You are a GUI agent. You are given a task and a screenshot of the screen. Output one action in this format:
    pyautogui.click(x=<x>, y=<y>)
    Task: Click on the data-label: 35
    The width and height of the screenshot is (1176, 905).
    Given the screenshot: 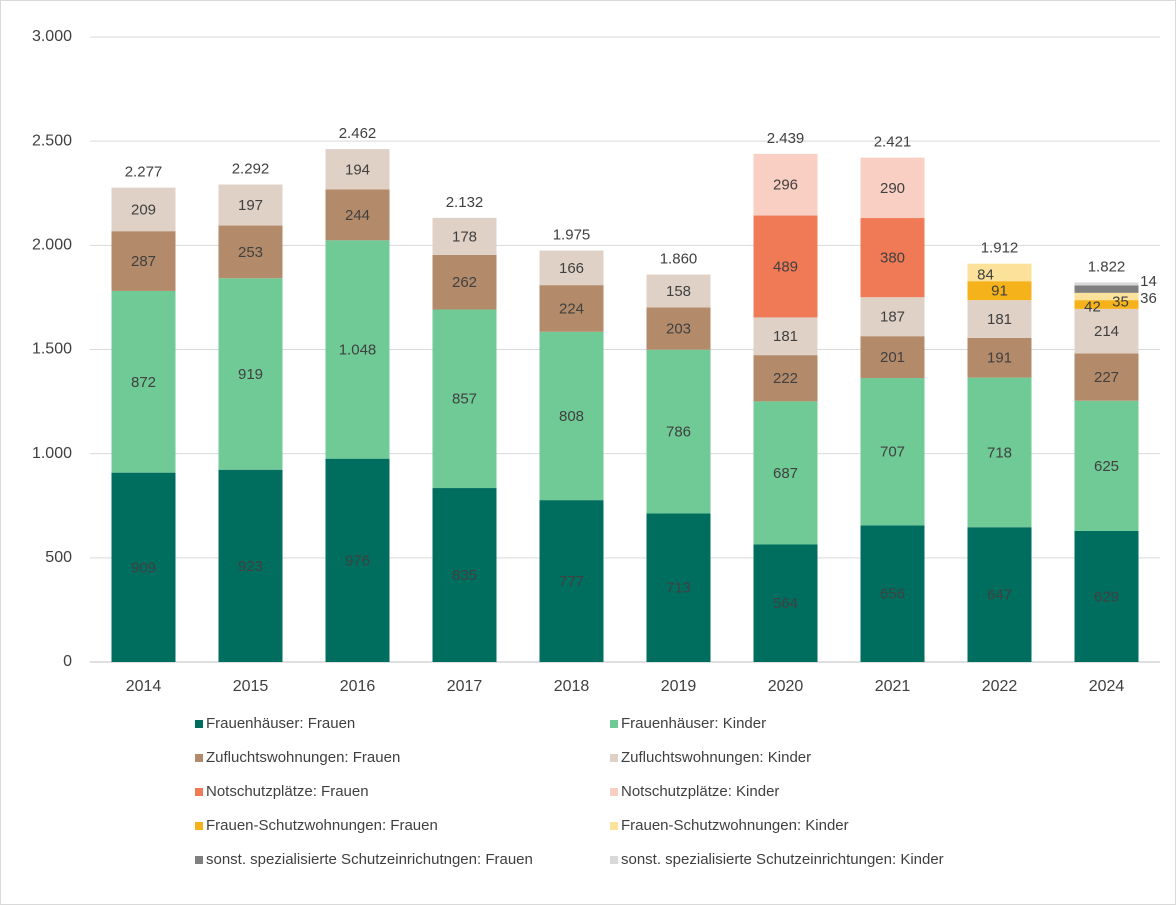 What is the action you would take?
    pyautogui.click(x=1120, y=301)
    